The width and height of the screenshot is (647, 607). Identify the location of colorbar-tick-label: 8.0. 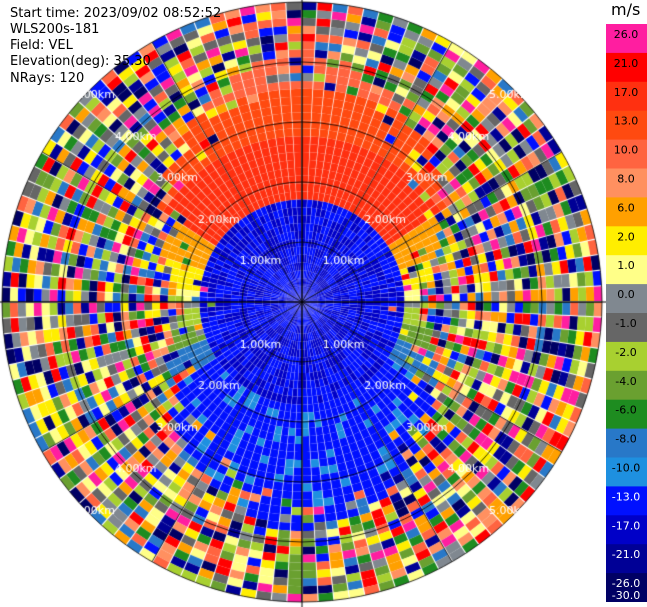
(626, 179).